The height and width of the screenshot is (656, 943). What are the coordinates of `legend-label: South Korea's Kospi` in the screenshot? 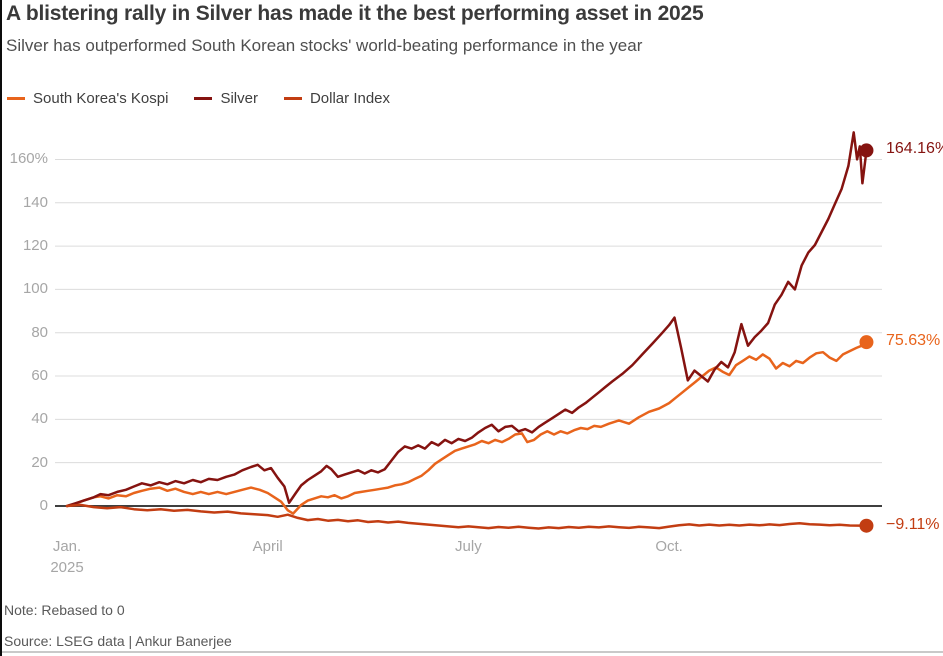 It's located at (101, 98).